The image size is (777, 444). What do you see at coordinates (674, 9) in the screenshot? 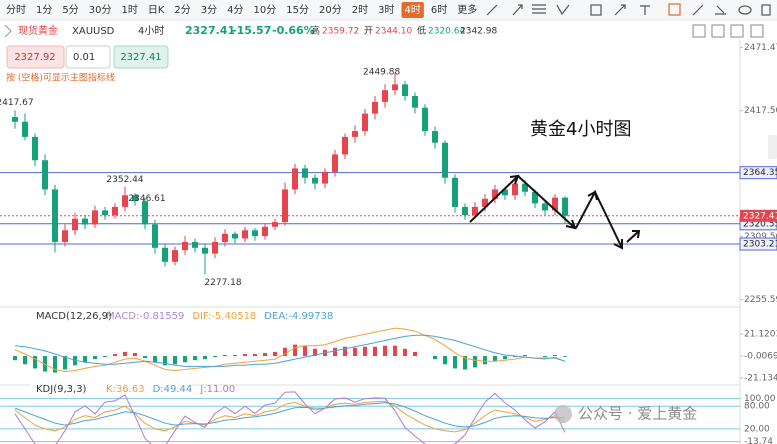
I see `tool-erase` at bounding box center [674, 9].